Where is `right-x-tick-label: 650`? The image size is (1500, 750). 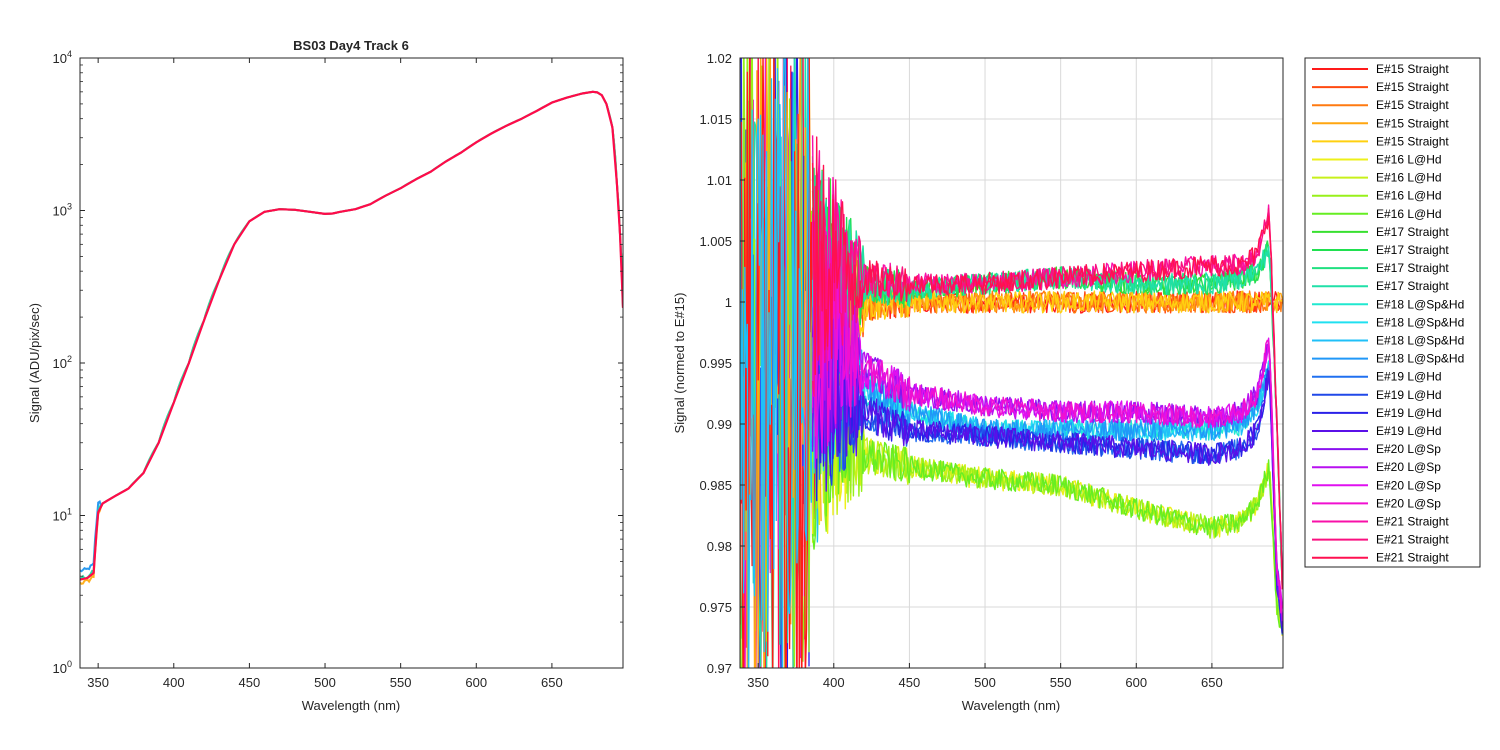 right-x-tick-label: 650 is located at coordinates (1212, 682).